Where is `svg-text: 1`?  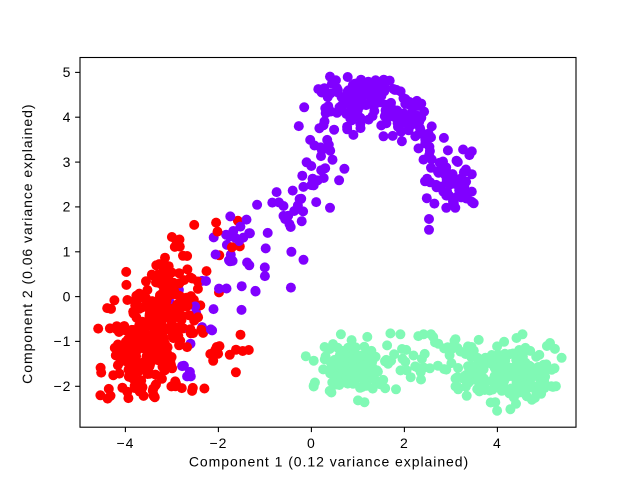 svg-text: 1 is located at coordinates (67, 252).